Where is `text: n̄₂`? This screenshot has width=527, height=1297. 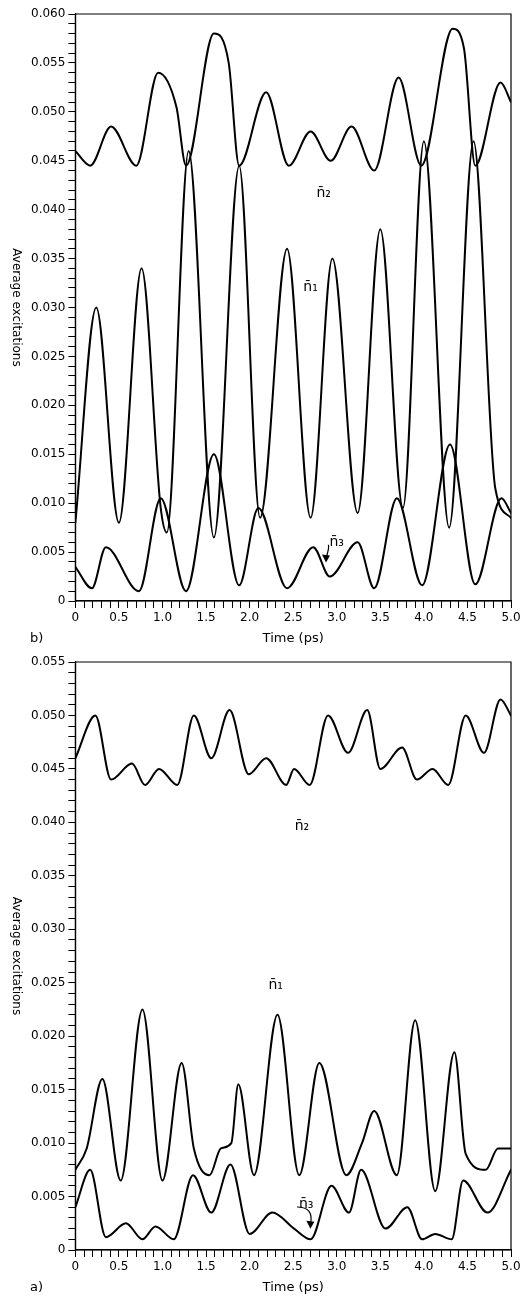 text: n̄₂ is located at coordinates (302, 825).